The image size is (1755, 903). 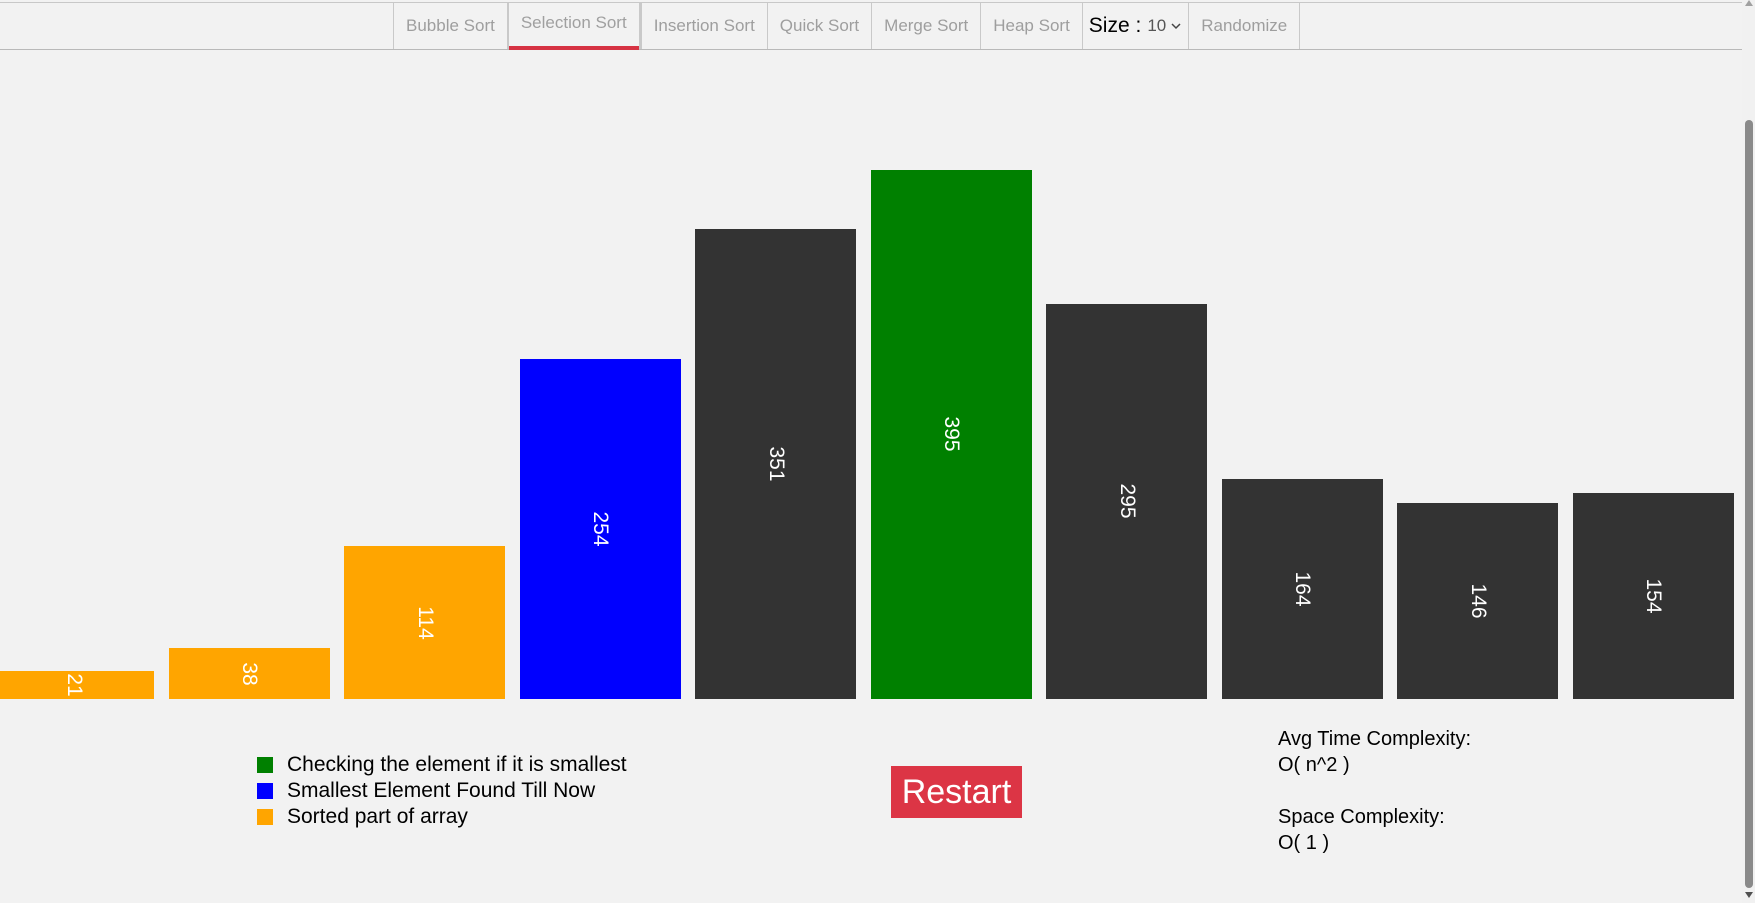 I want to click on time-complexity-label: Avg Time Complexity:, so click(x=1375, y=739).